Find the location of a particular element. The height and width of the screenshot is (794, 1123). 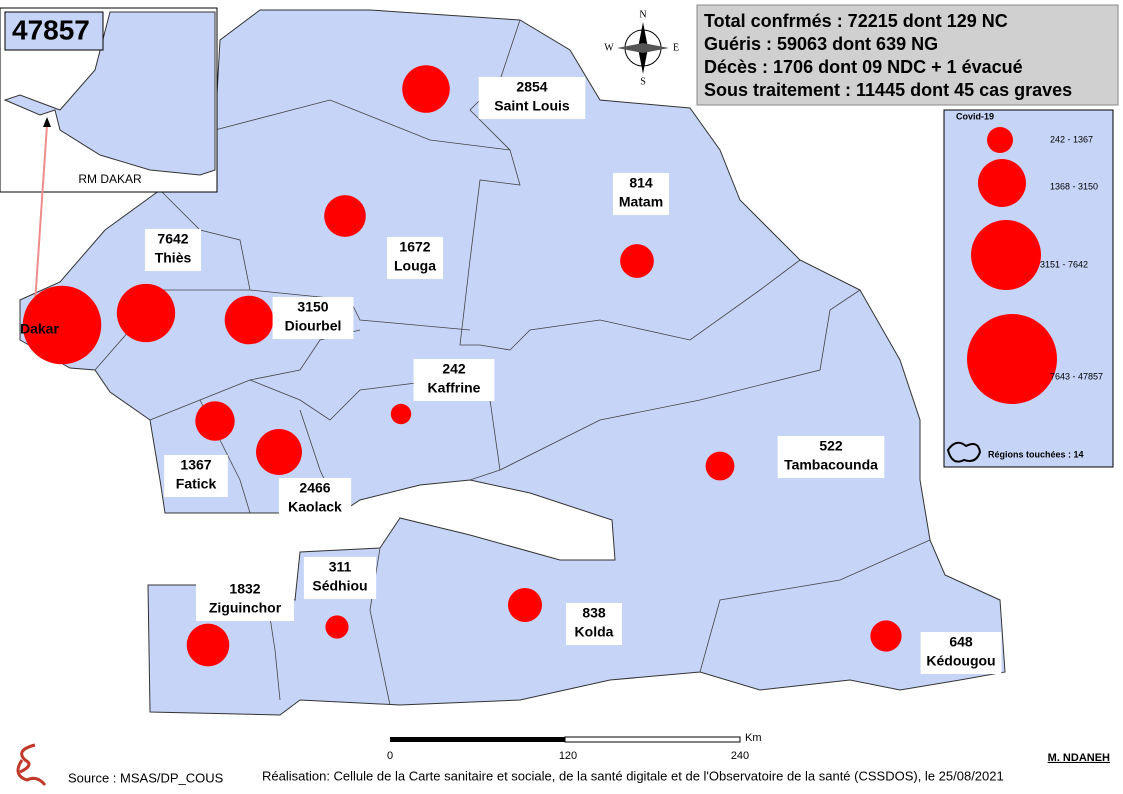

region-cases: 648 is located at coordinates (961, 642).